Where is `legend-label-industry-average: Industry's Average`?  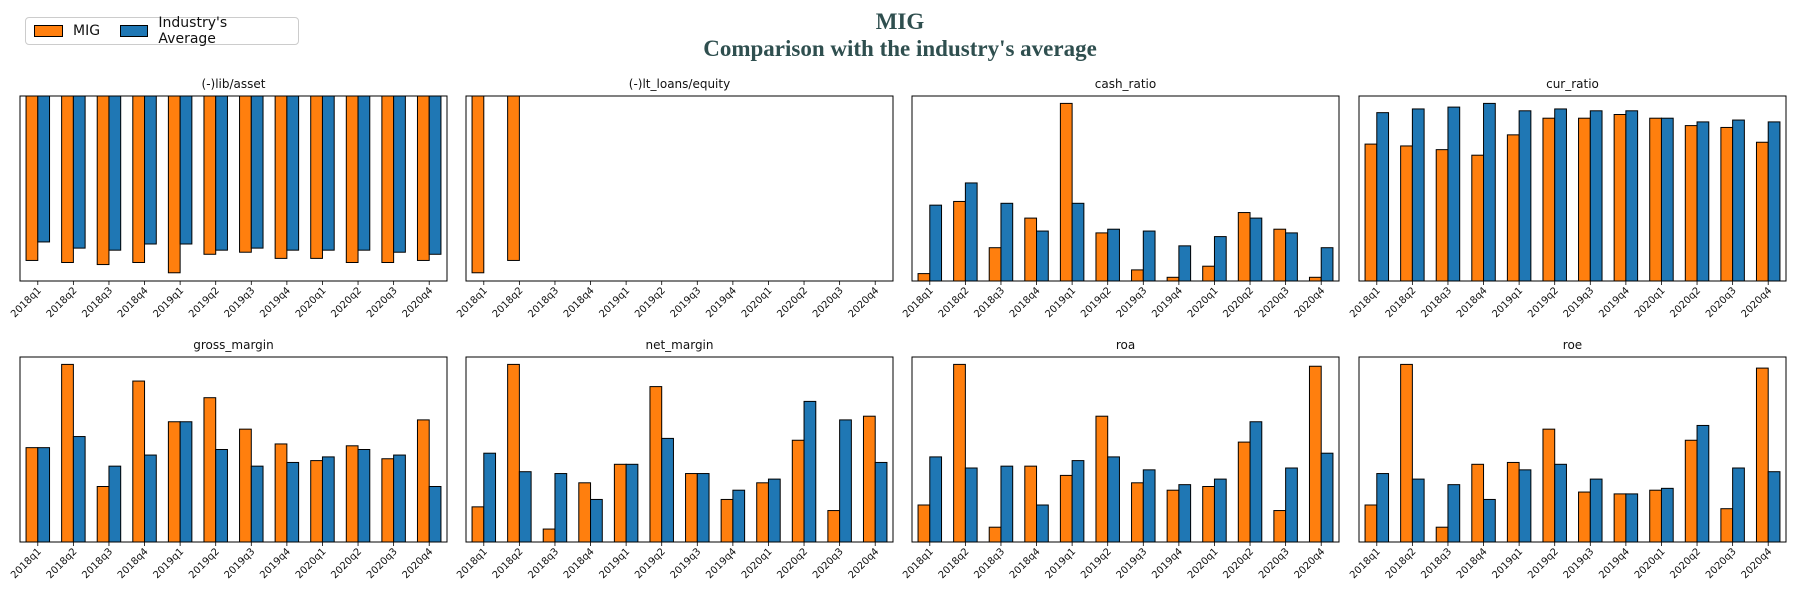 legend-label-industry-average: Industry's Average is located at coordinates (193, 31).